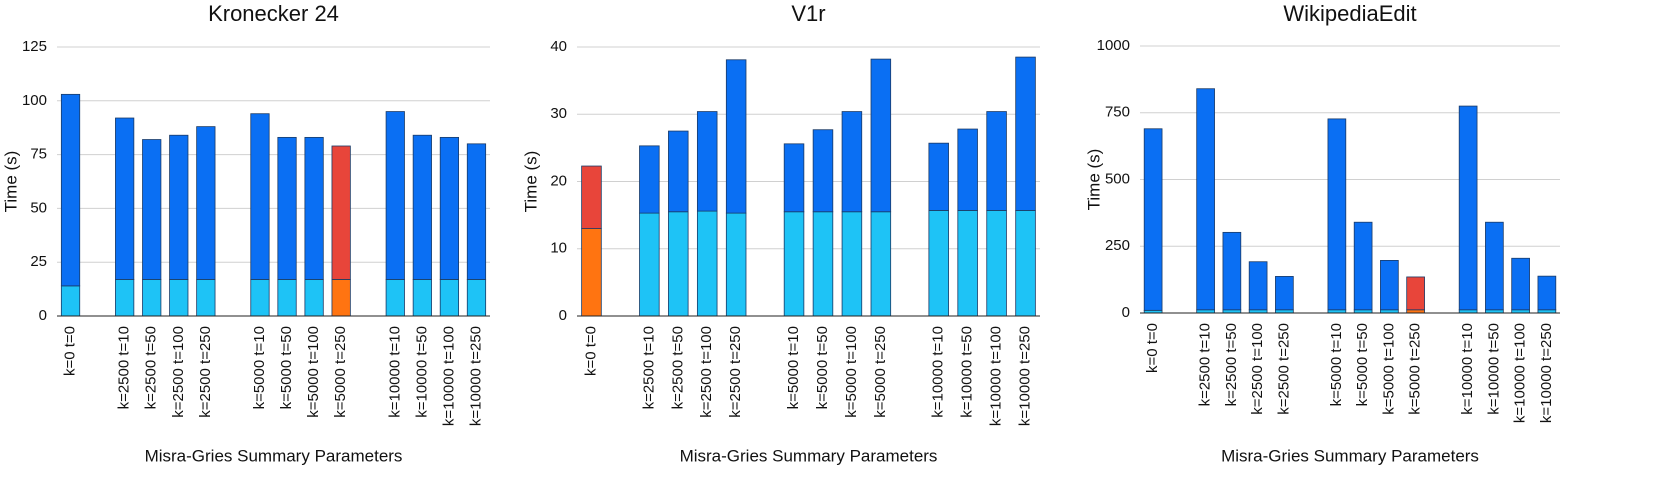 The height and width of the screenshot is (496, 1661). What do you see at coordinates (1113, 45) in the screenshot?
I see `y-tick-label: 1000` at bounding box center [1113, 45].